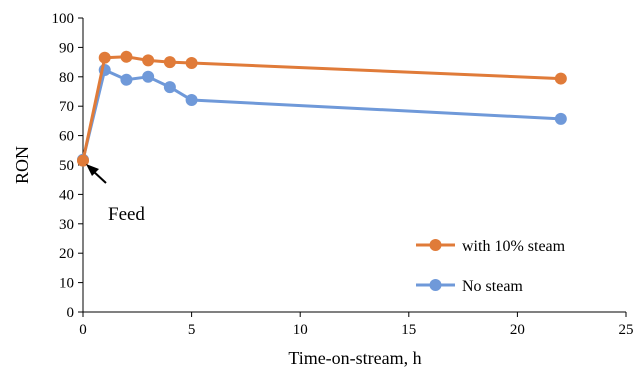  What do you see at coordinates (66, 195) in the screenshot?
I see `y-tick-label: 40` at bounding box center [66, 195].